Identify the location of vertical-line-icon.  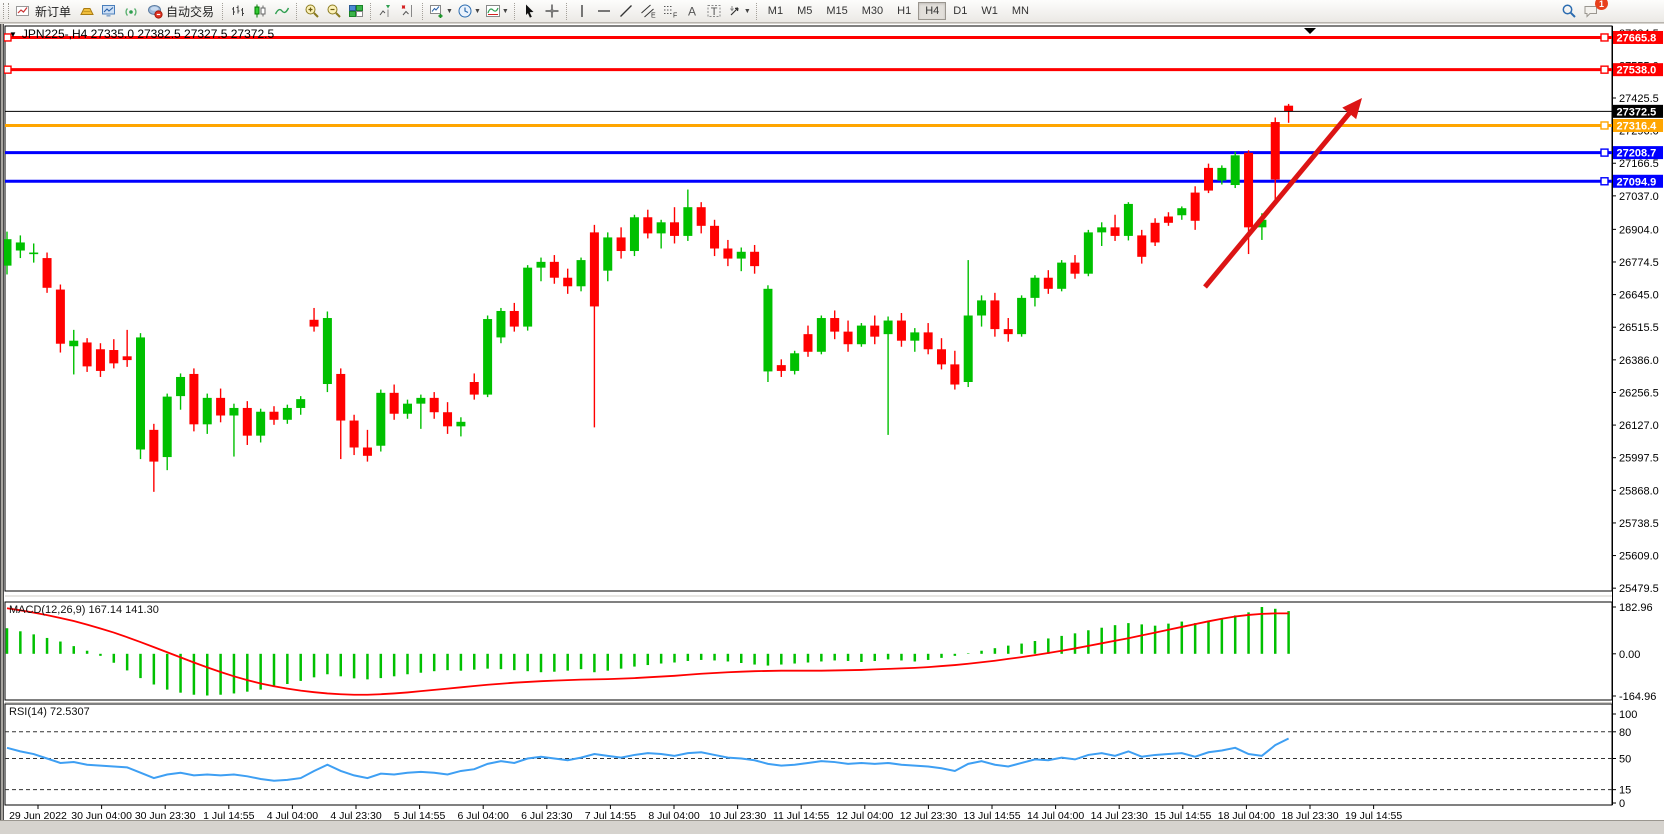
(582, 11).